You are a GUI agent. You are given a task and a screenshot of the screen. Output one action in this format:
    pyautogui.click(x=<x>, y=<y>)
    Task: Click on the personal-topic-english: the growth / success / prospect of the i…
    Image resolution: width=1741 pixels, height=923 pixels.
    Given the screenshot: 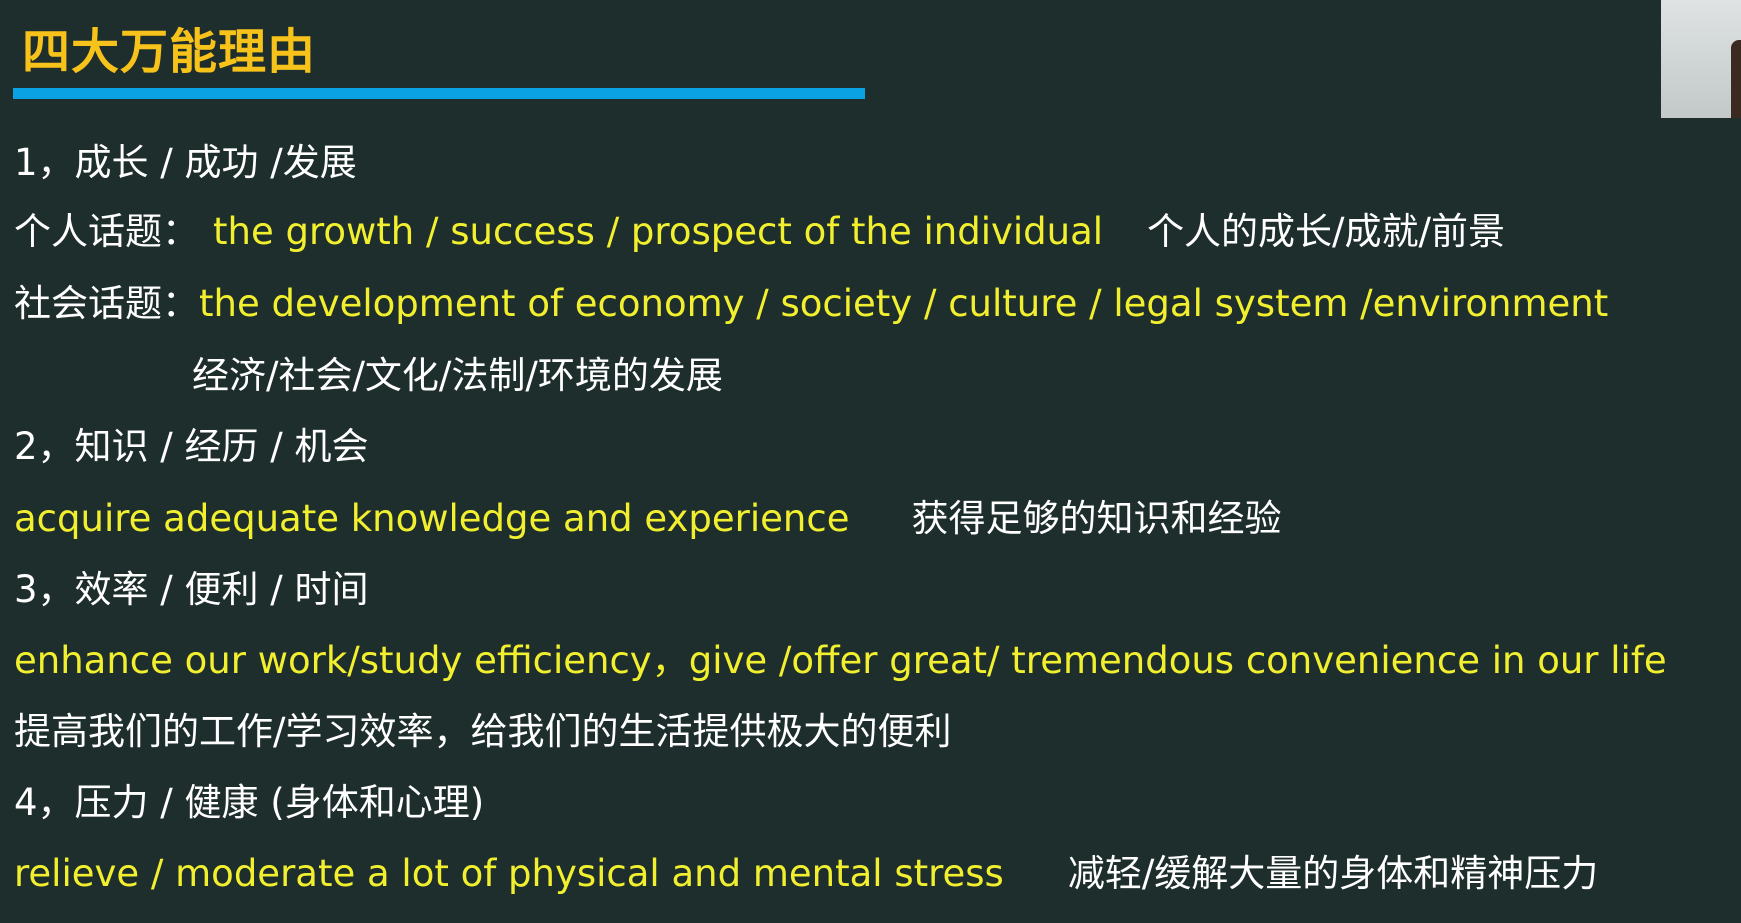 What is the action you would take?
    pyautogui.click(x=658, y=231)
    